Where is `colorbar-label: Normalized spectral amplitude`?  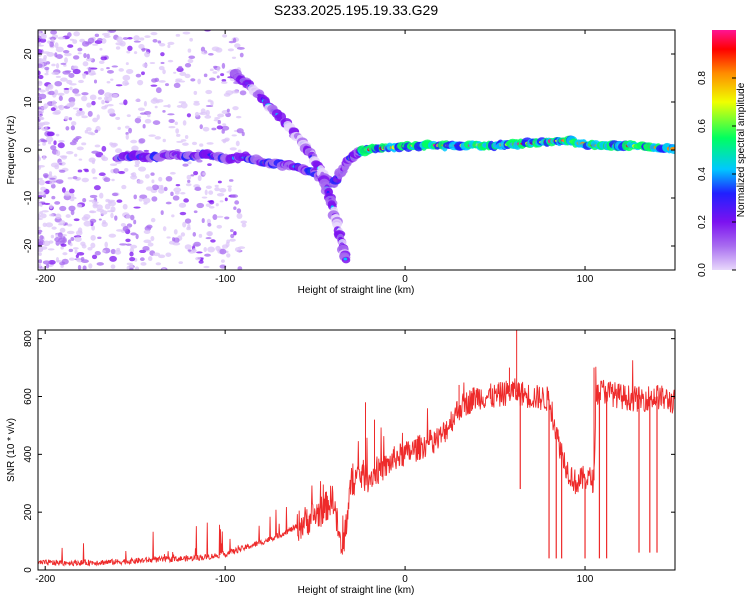 colorbar-label: Normalized spectral amplitude is located at coordinates (741, 149).